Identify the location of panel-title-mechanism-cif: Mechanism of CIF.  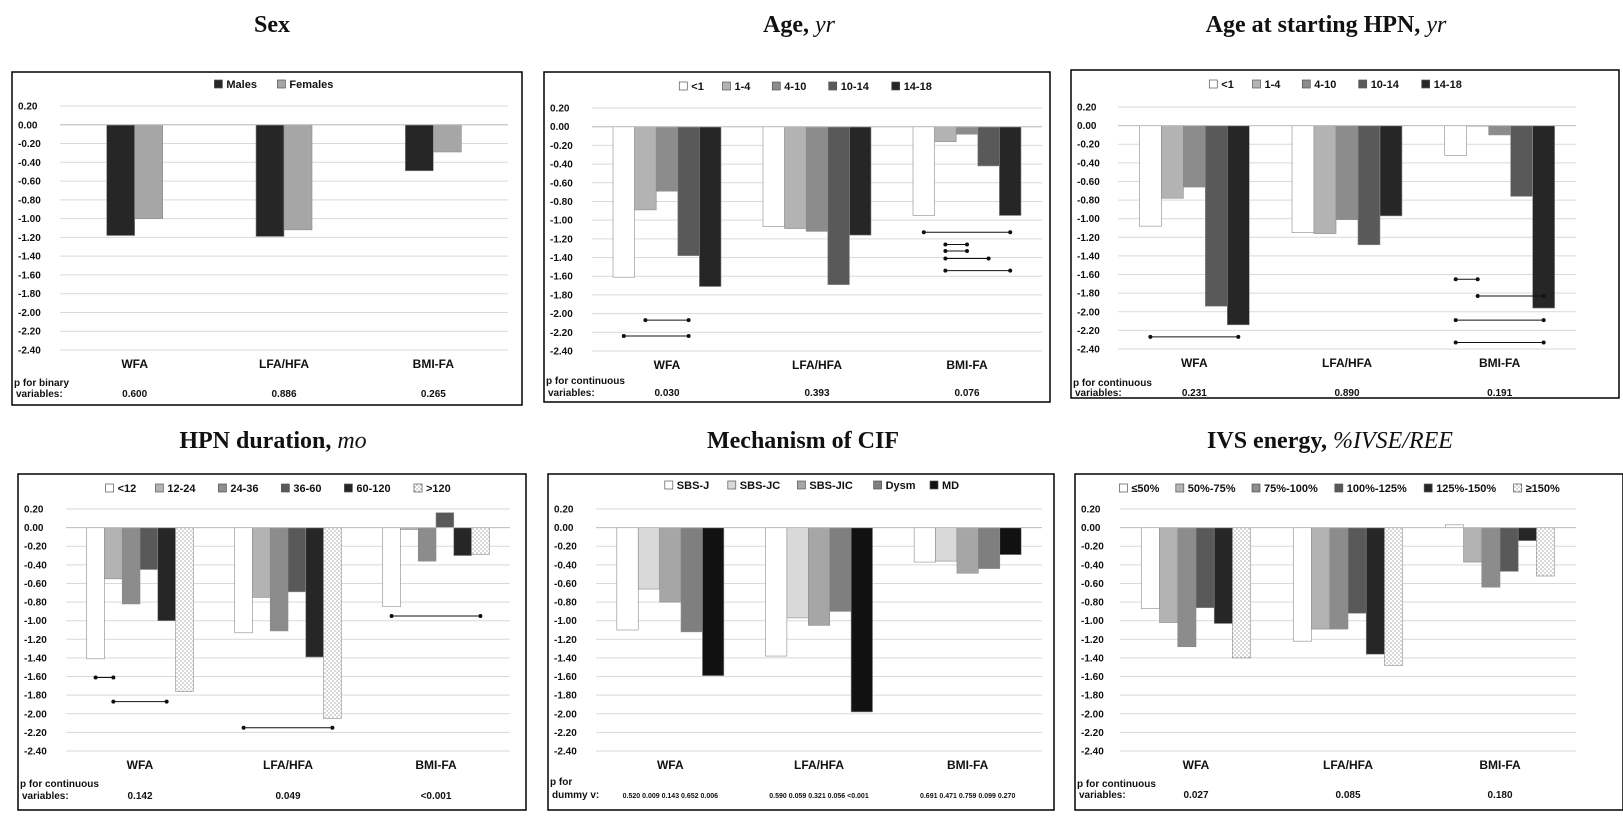
(803, 441).